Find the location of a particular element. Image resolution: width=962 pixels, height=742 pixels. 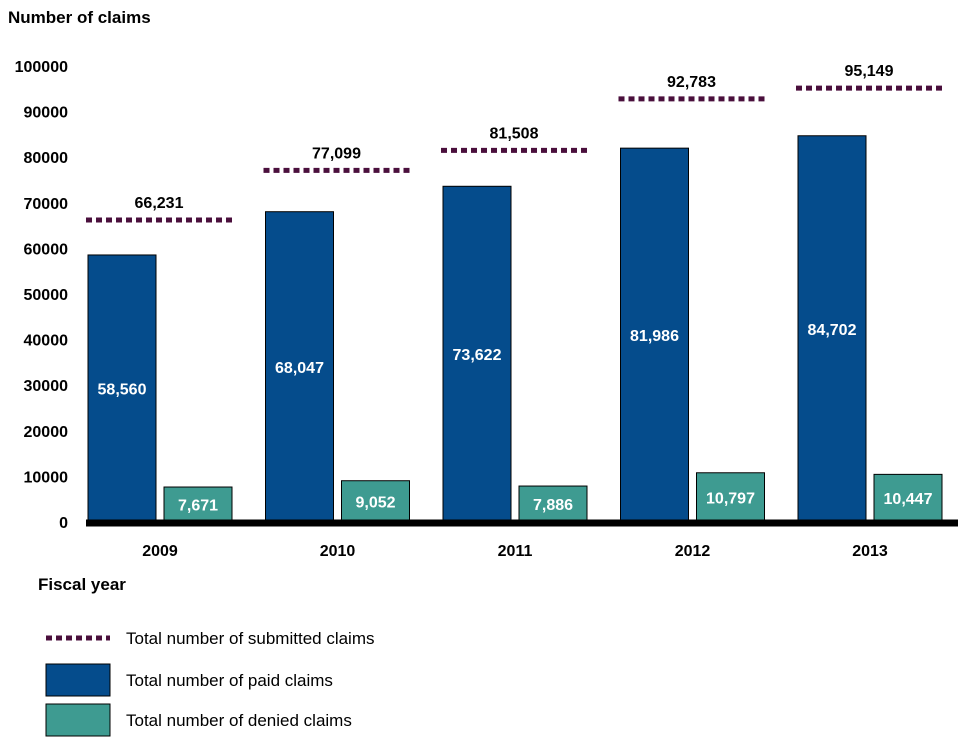

y-tick-label: 40000 is located at coordinates (46, 341).